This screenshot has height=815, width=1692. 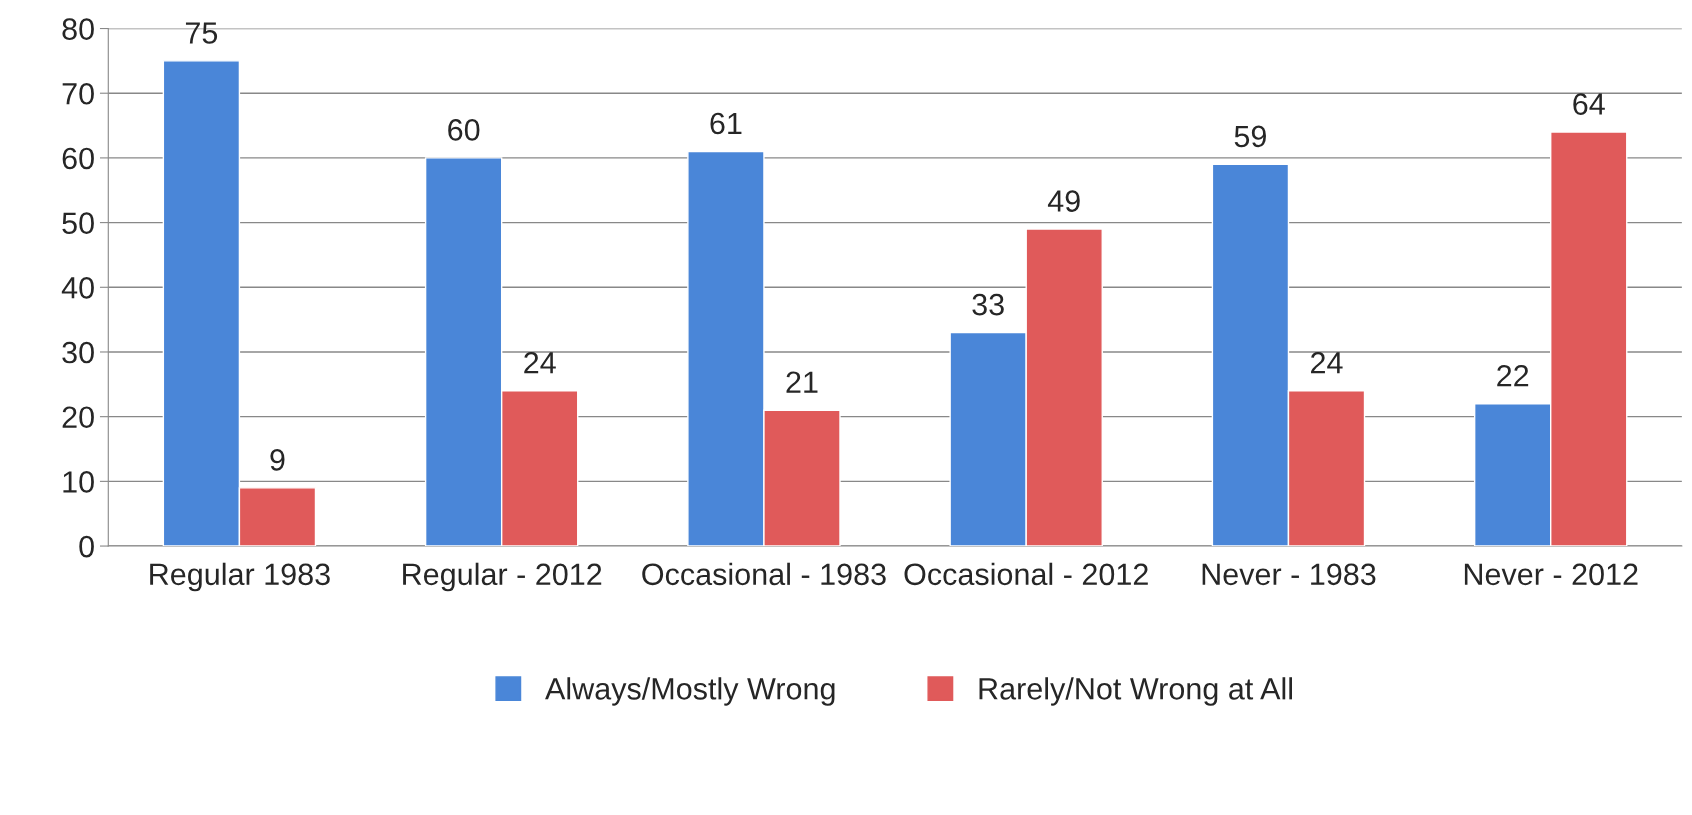 I want to click on y-tick-label: 80, so click(x=78, y=29).